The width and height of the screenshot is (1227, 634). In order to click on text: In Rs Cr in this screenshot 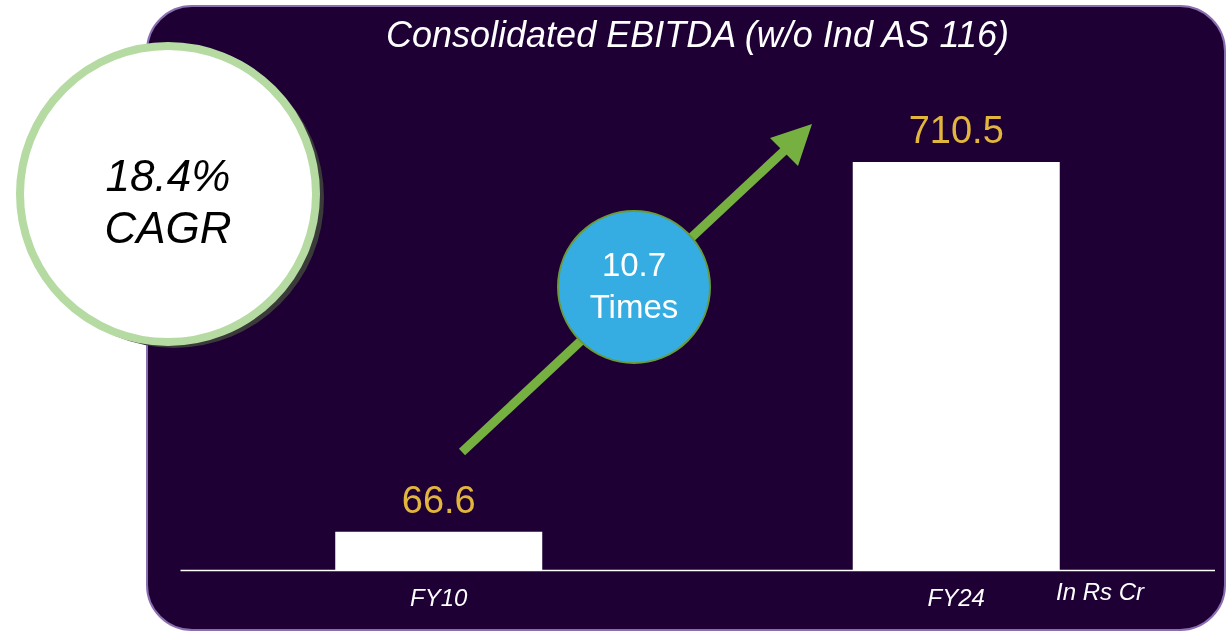, I will do `click(1100, 592)`.